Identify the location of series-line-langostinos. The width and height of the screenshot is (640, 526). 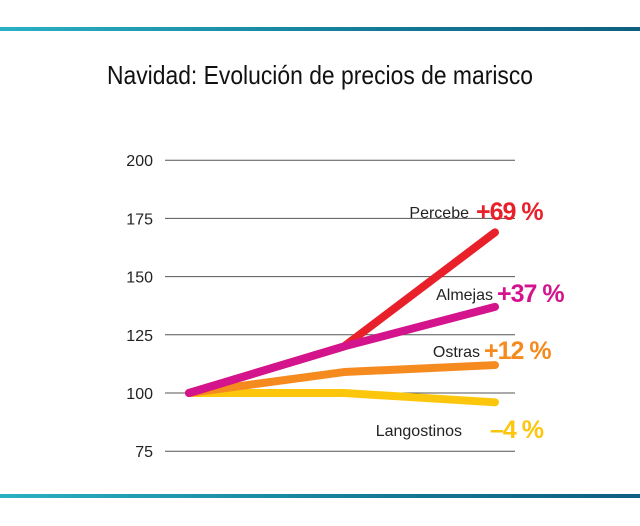
(342, 398).